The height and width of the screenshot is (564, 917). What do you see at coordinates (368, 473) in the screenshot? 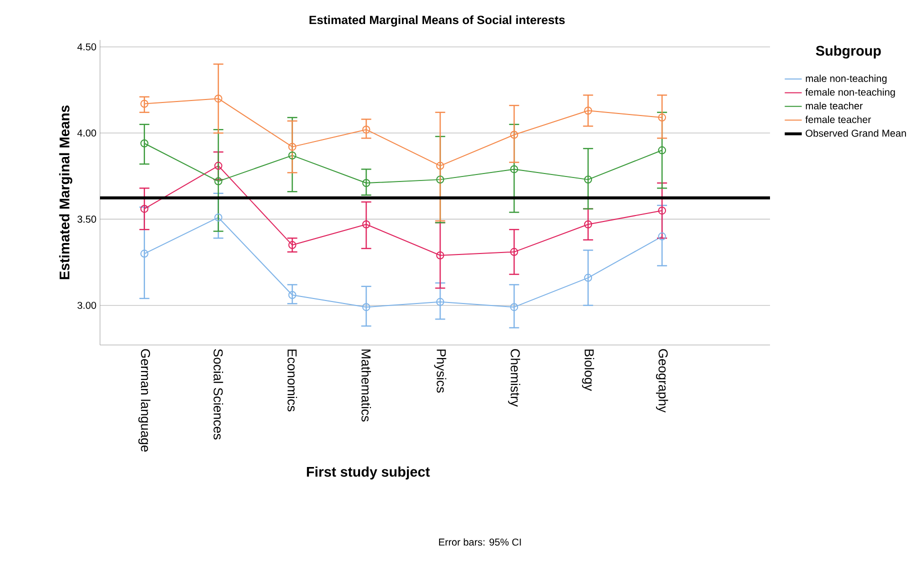
I see `x-axis-title: First study subject` at bounding box center [368, 473].